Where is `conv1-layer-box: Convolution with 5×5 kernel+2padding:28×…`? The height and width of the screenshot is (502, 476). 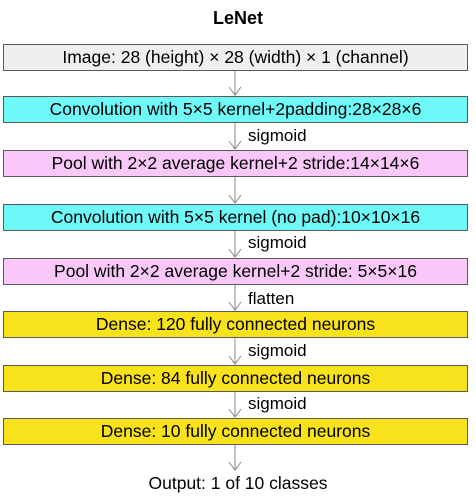
conv1-layer-box: Convolution with 5×5 kernel+2padding:28×… is located at coordinates (235, 109).